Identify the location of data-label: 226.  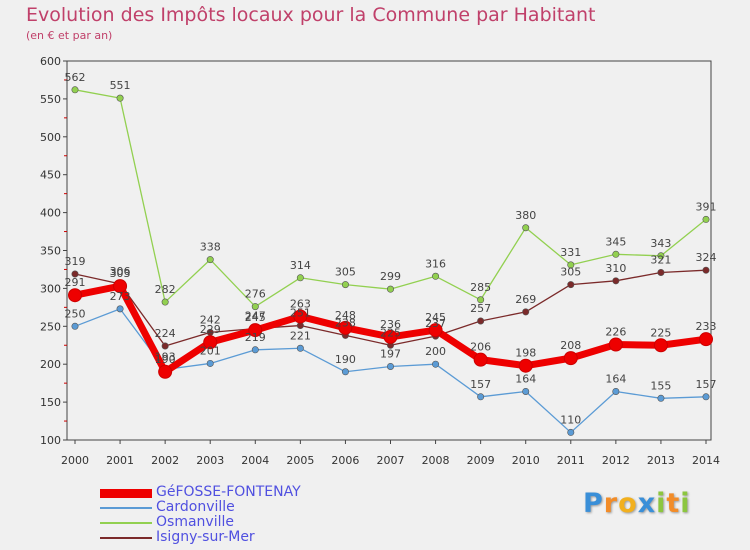
(615, 331).